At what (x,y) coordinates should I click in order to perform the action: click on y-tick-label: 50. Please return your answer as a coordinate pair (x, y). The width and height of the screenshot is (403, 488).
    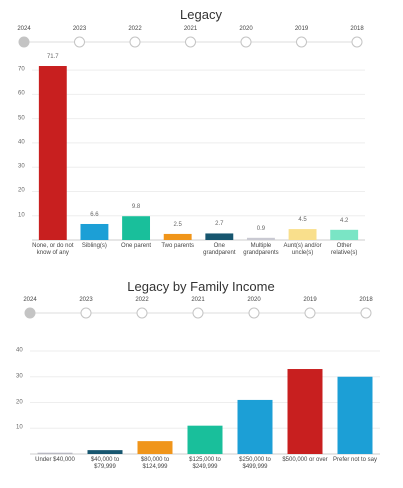
    Looking at the image, I should click on (21, 118).